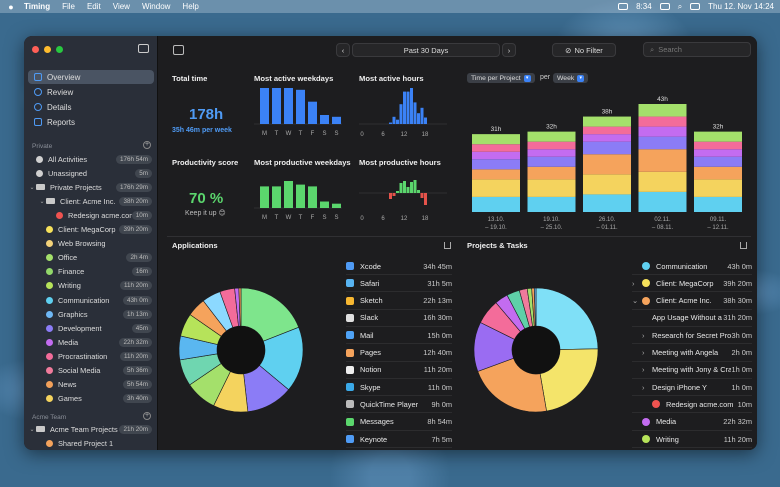 The height and width of the screenshot is (487, 780). Describe the element at coordinates (695, 6) in the screenshot. I see `display-icon` at that location.